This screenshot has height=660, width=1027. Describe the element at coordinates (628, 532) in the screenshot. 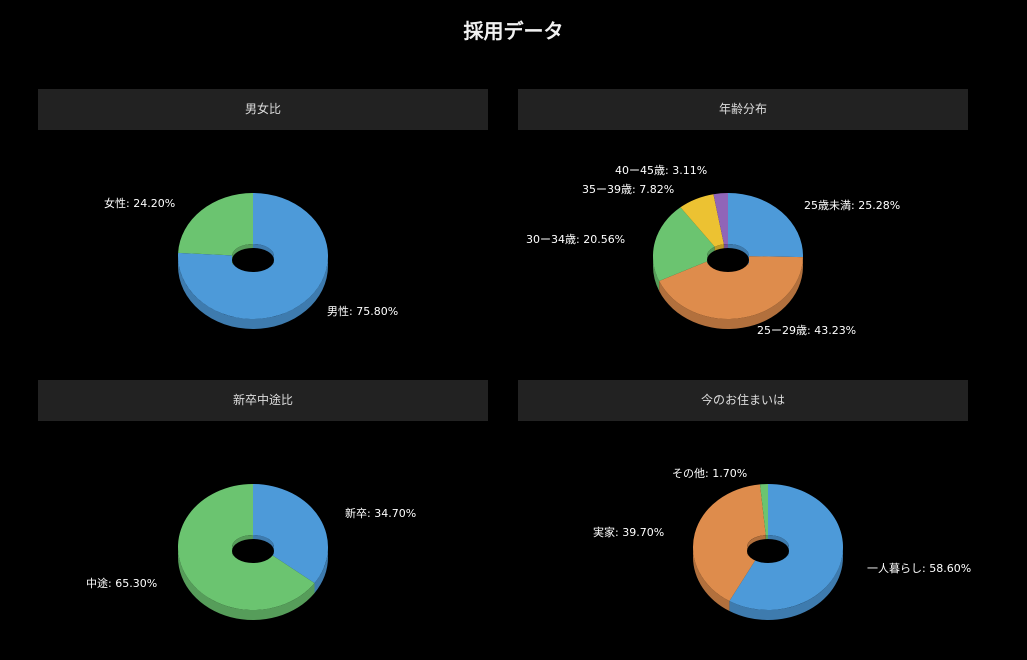

I see `slice-label: 実家: 39.70%` at that location.